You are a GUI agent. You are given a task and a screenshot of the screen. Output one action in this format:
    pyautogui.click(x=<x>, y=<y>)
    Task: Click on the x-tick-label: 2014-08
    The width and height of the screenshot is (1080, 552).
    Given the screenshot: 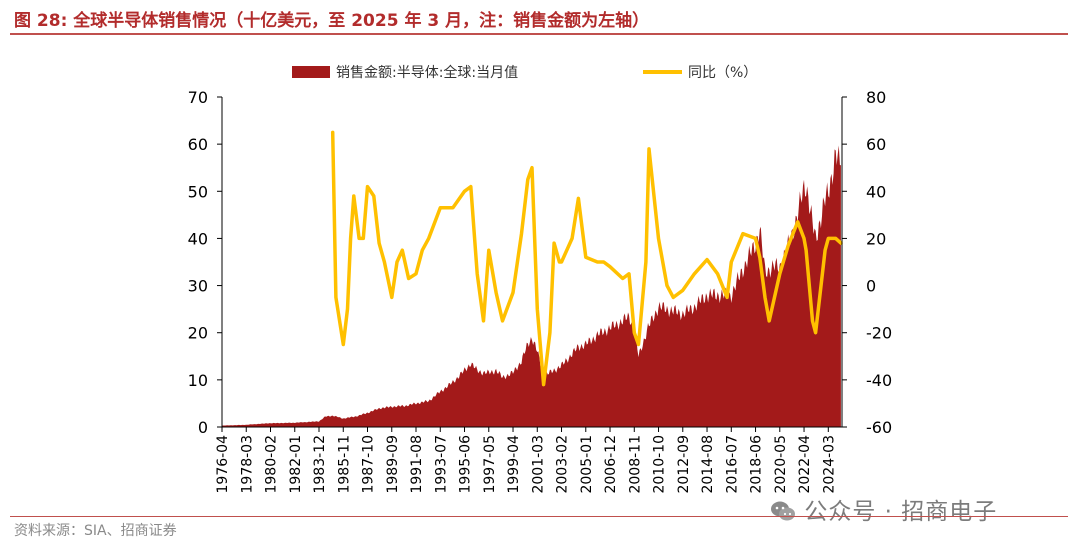 What is the action you would take?
    pyautogui.click(x=708, y=464)
    